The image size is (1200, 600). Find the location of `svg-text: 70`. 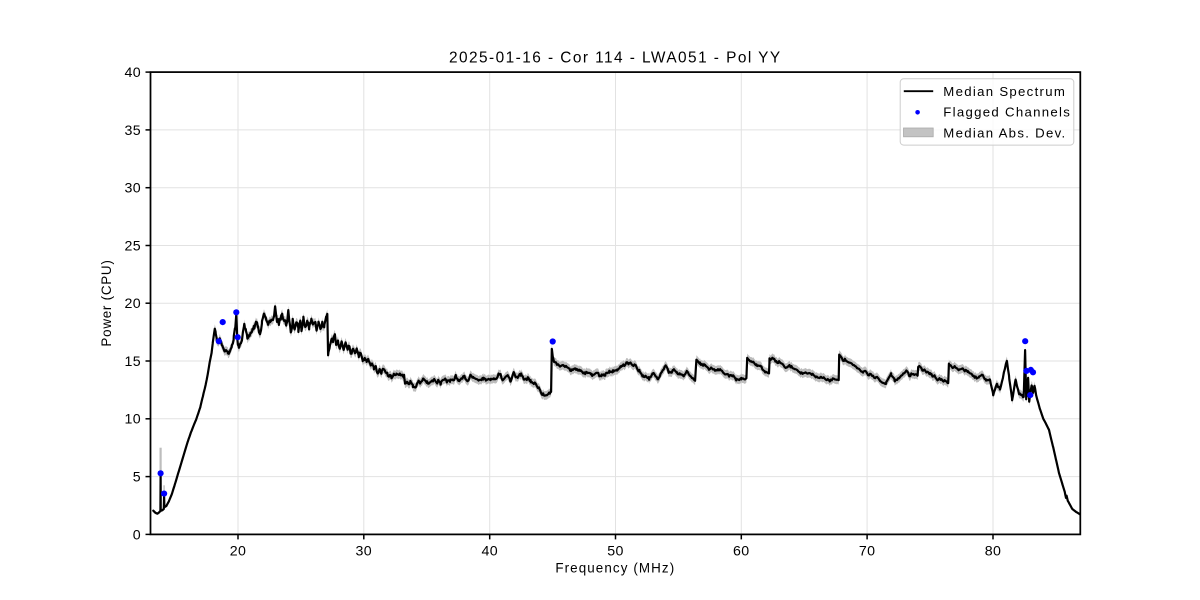

svg-text: 70 is located at coordinates (867, 552).